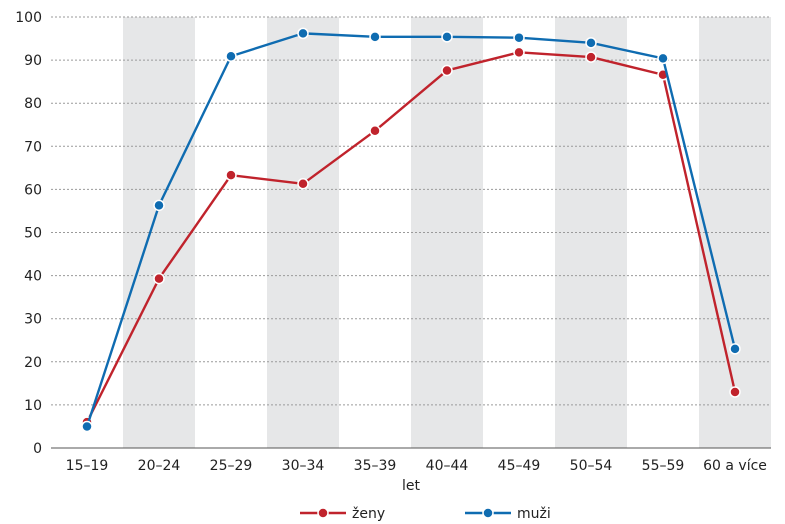 The width and height of the screenshot is (785, 524). I want to click on x-tick-label: 40–44, so click(447, 466).